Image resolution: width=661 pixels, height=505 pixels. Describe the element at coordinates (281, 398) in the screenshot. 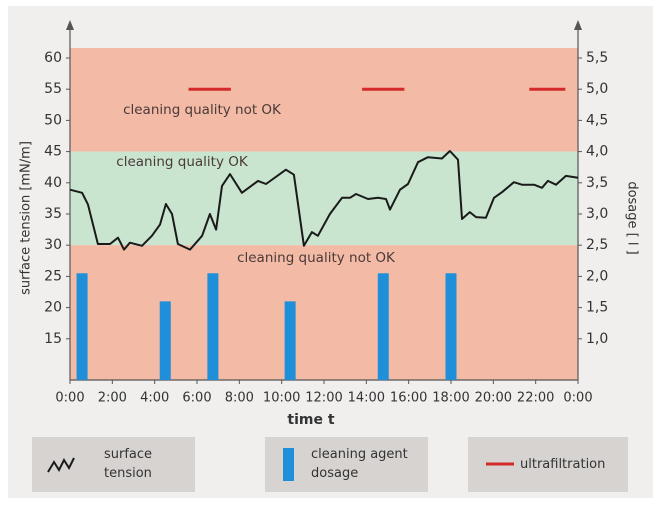

I see `x-tick-label: 10:00` at that location.